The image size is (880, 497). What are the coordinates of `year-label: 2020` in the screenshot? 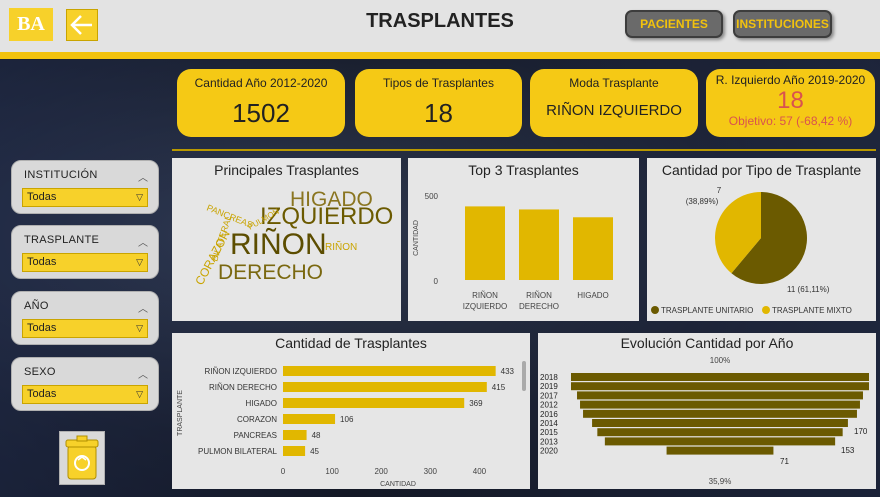 It's located at (549, 451).